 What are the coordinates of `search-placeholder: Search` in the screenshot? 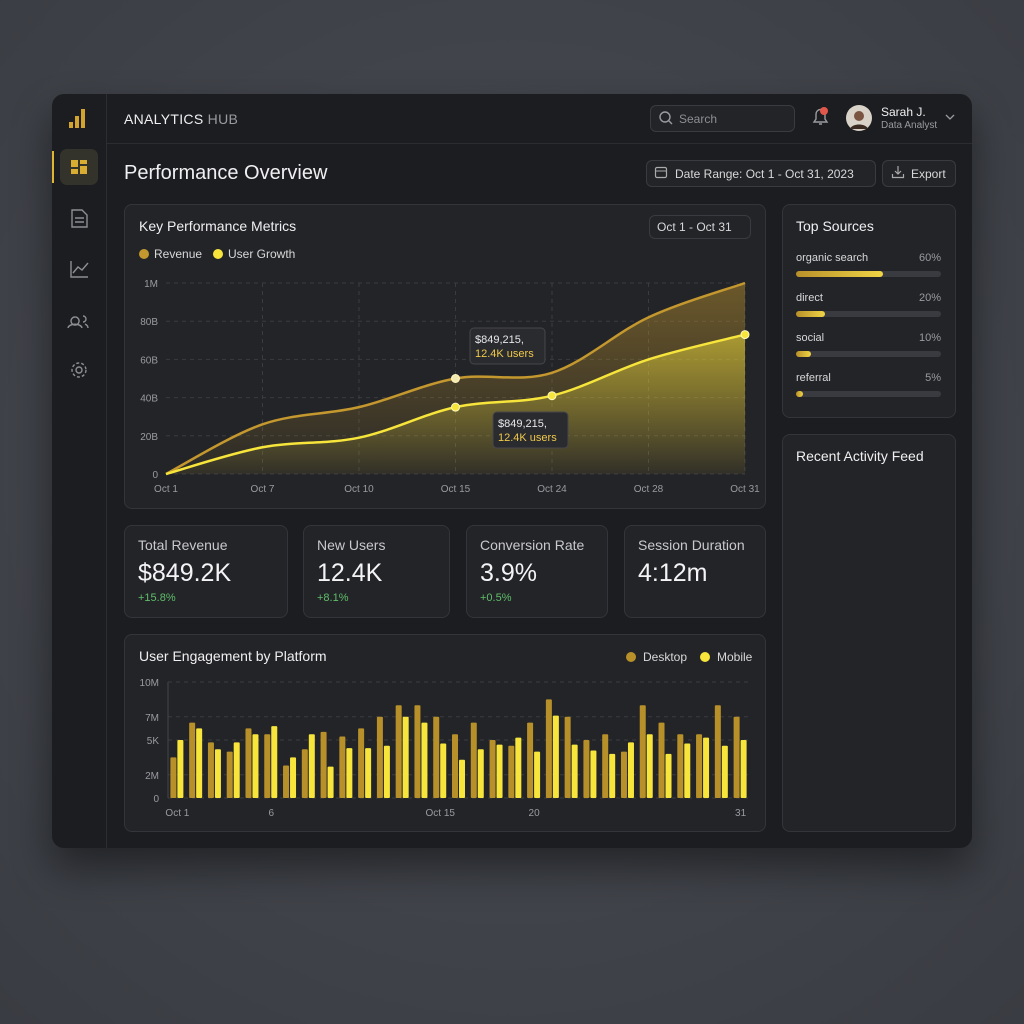 It's located at (698, 118).